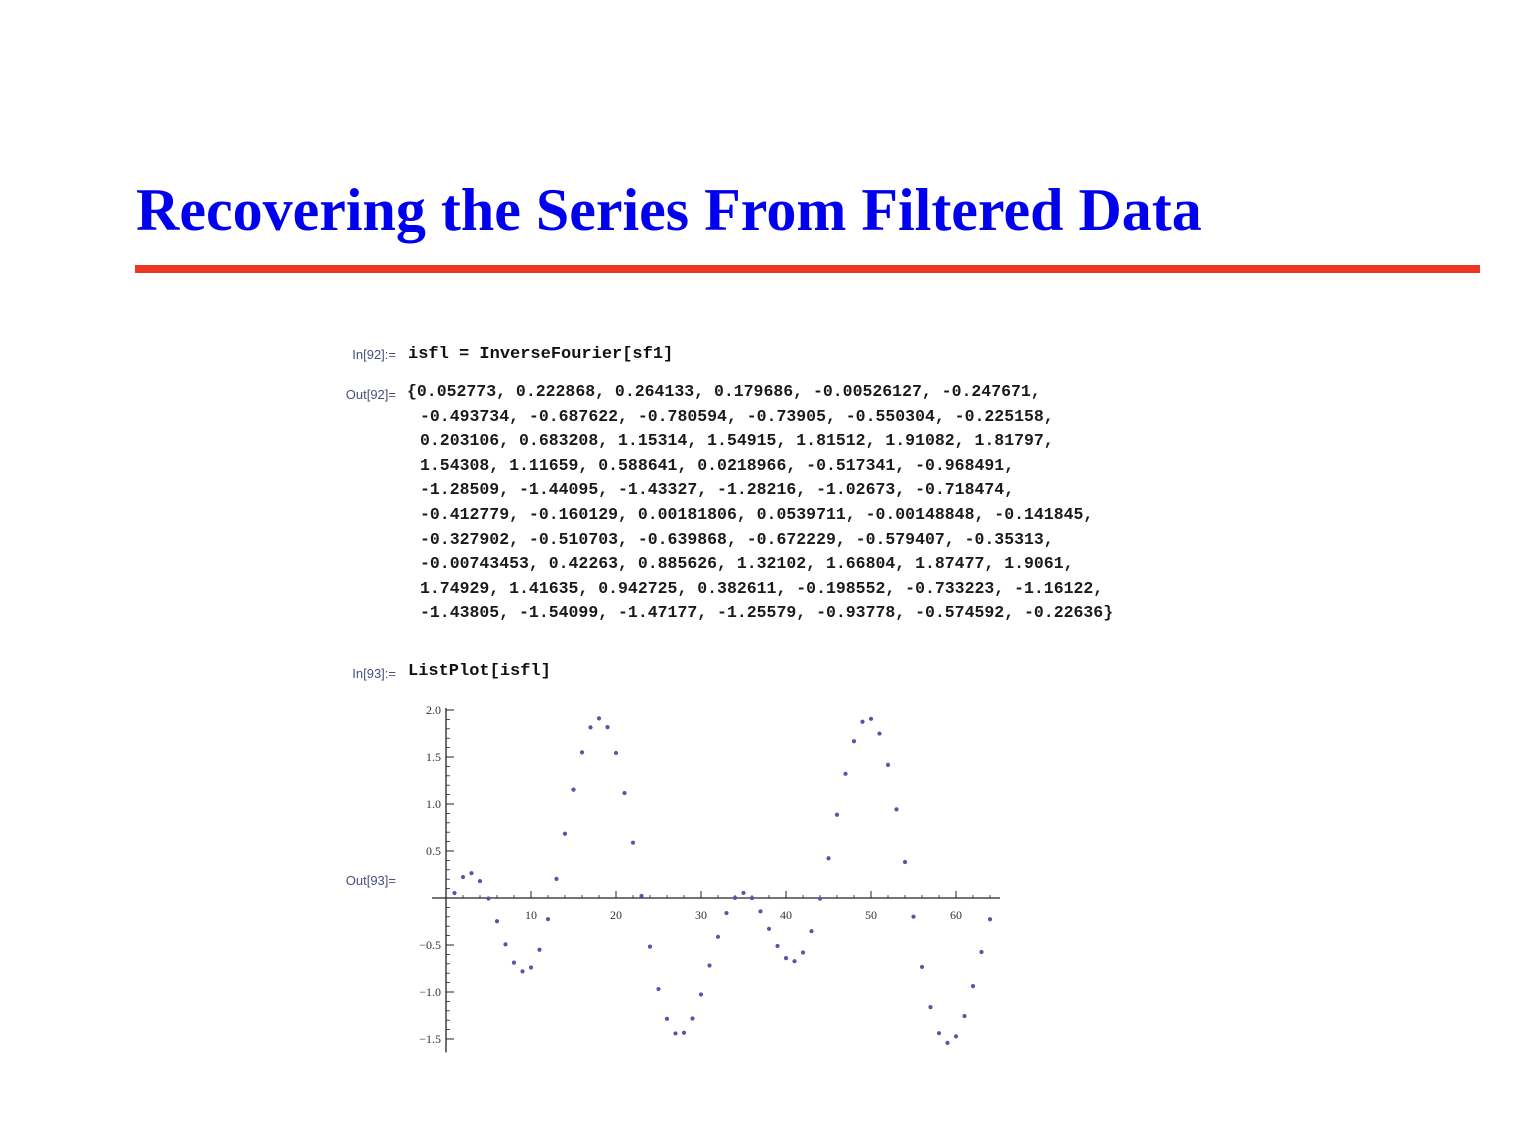 The width and height of the screenshot is (1520, 1140). Describe the element at coordinates (430, 945) in the screenshot. I see `y-tick-label: −0.5` at that location.